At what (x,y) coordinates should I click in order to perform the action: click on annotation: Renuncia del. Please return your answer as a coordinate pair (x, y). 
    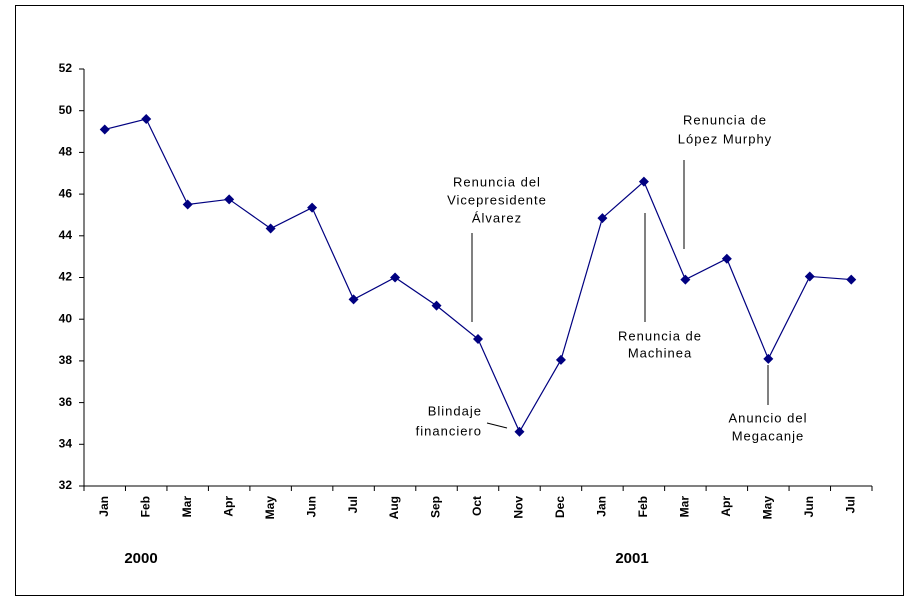
    Looking at the image, I should click on (497, 181).